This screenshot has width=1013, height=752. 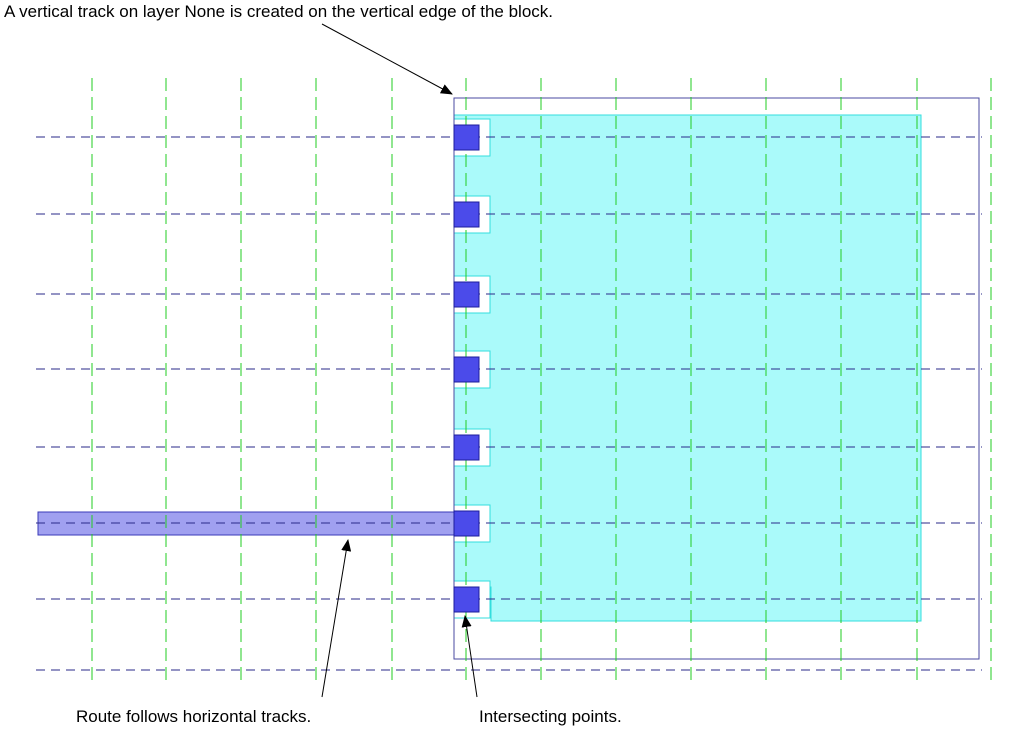 I want to click on pin-group, so click(x=466, y=368).